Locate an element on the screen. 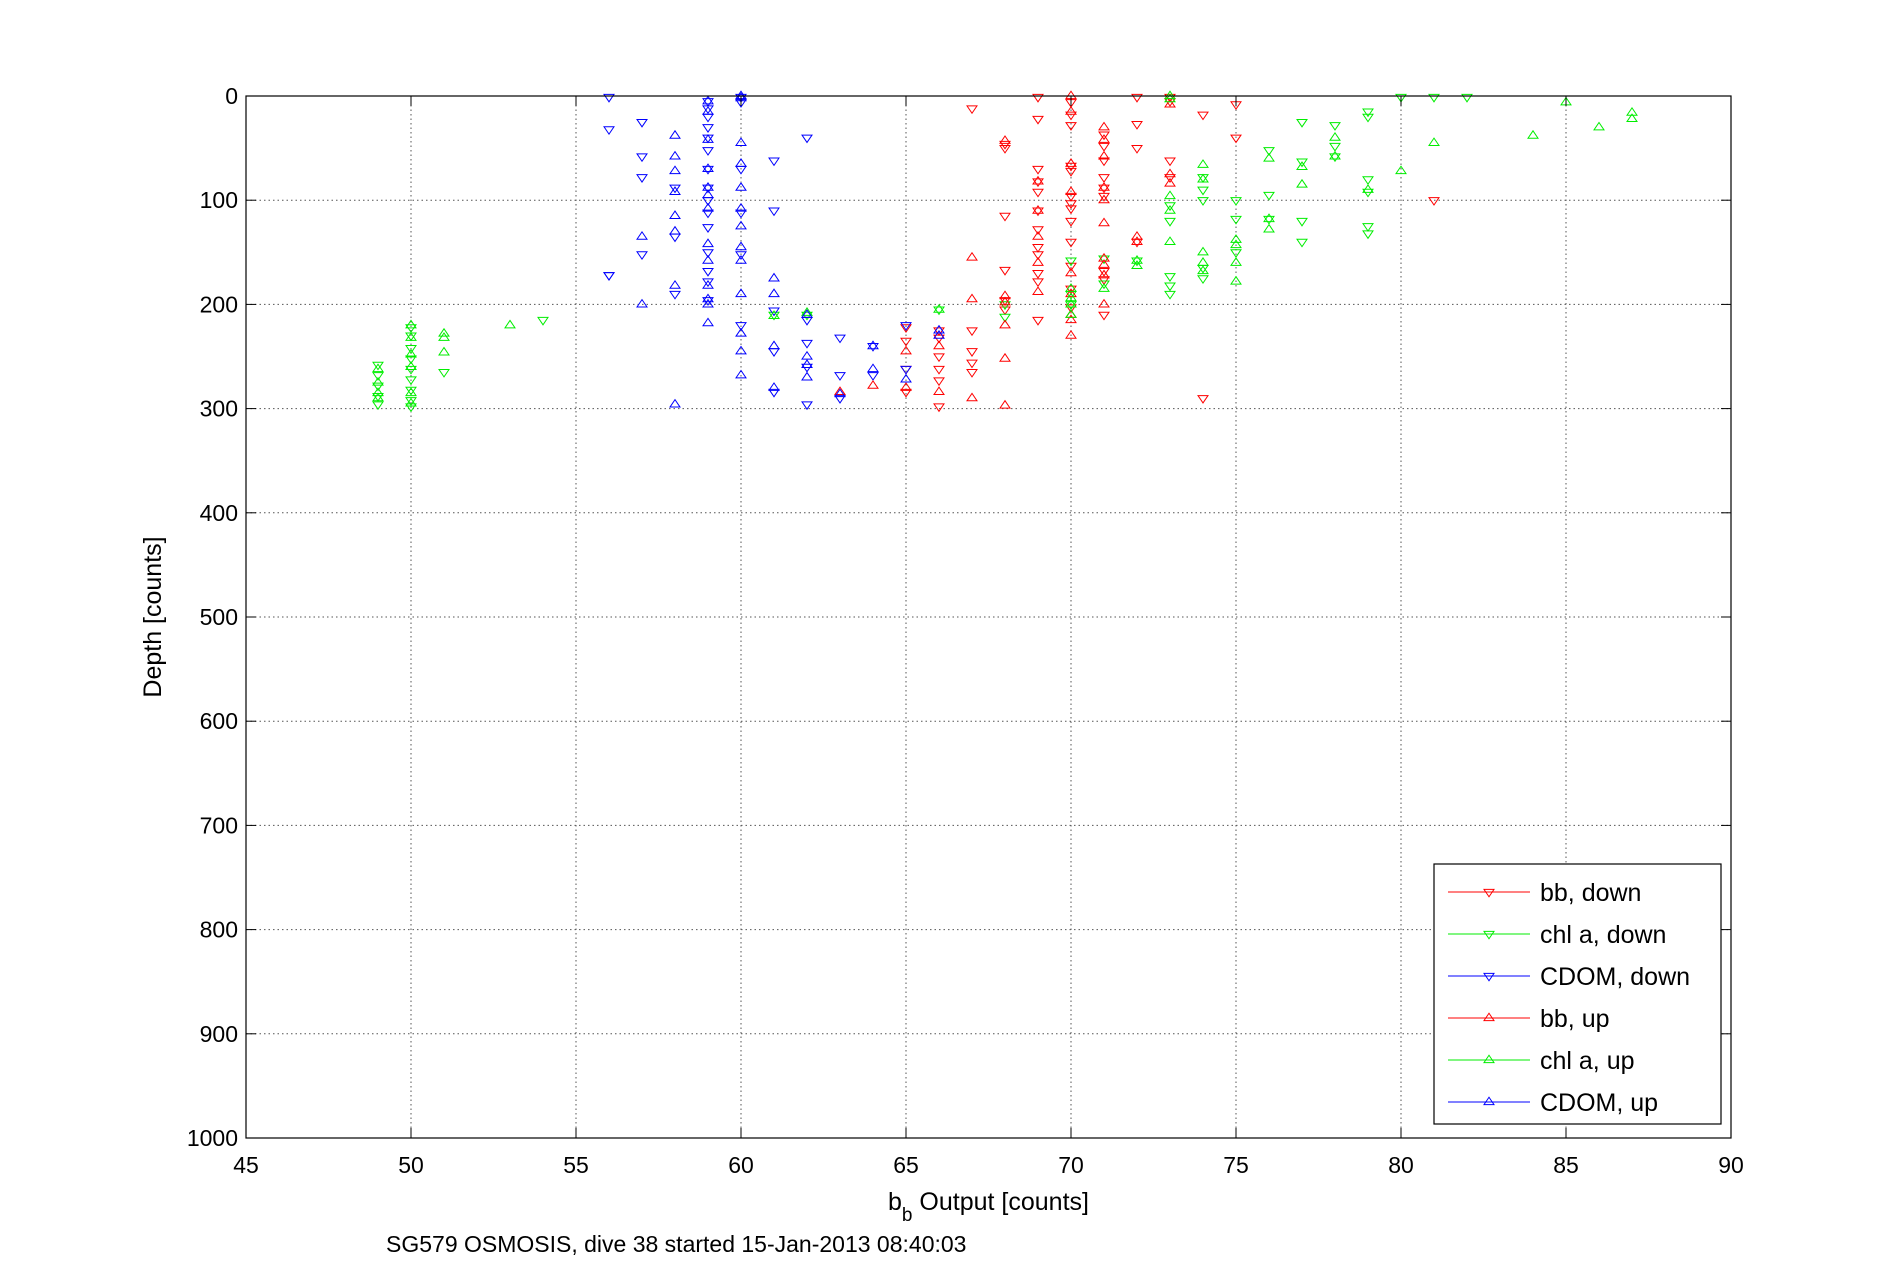 This screenshot has height=1262, width=1891. legend-label: CDOM, down is located at coordinates (1615, 977).